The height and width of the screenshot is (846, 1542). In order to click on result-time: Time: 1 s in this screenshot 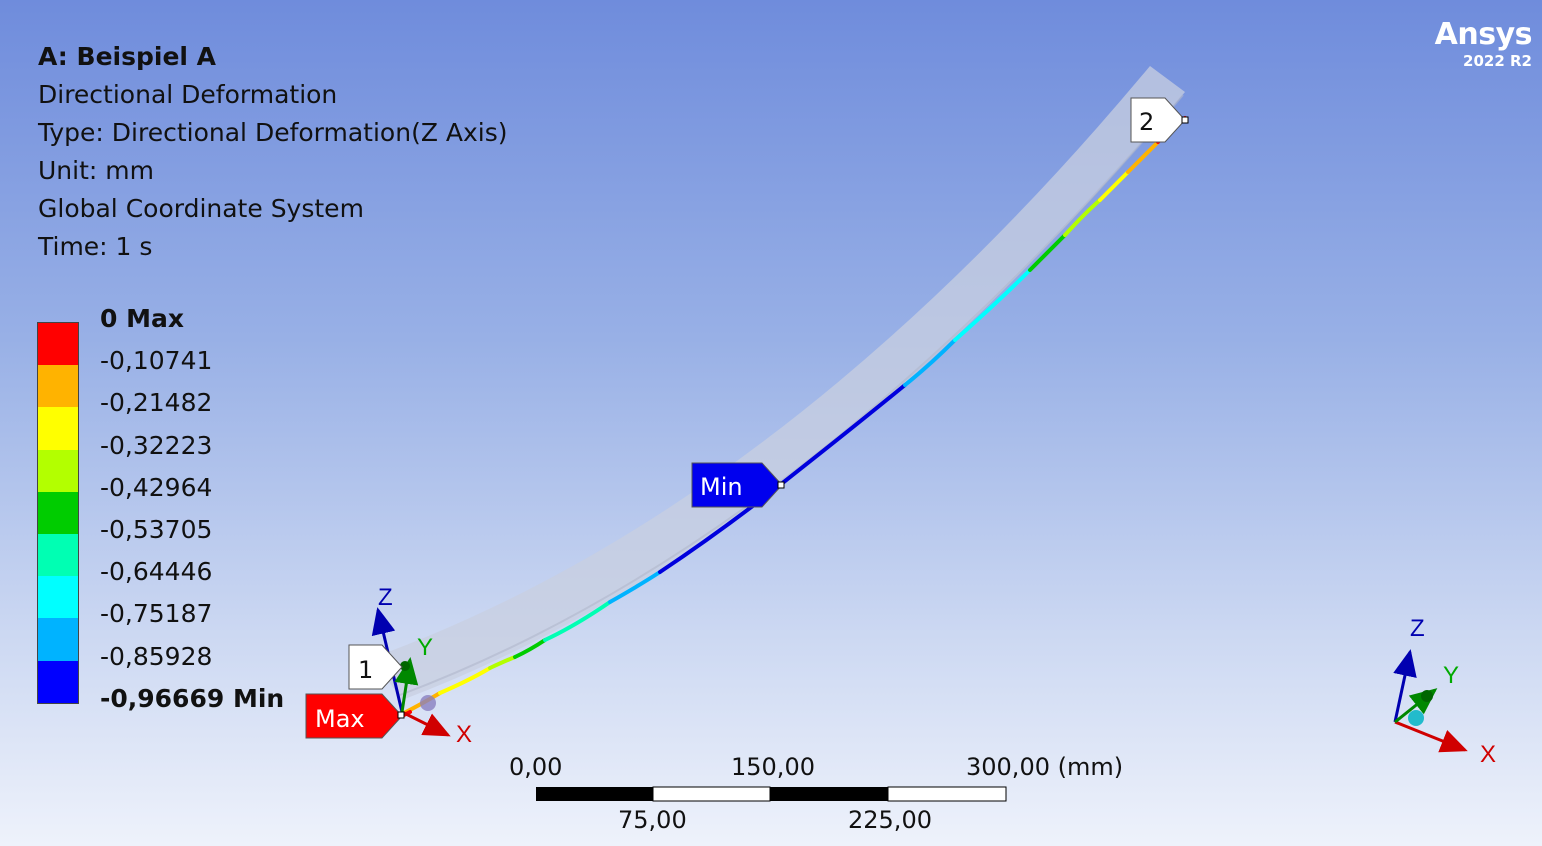, I will do `click(95, 246)`.